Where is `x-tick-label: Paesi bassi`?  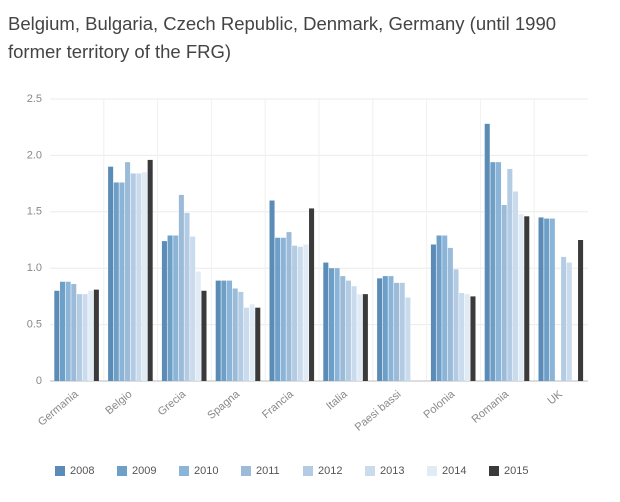
x-tick-label: Paesi bassi is located at coordinates (378, 410).